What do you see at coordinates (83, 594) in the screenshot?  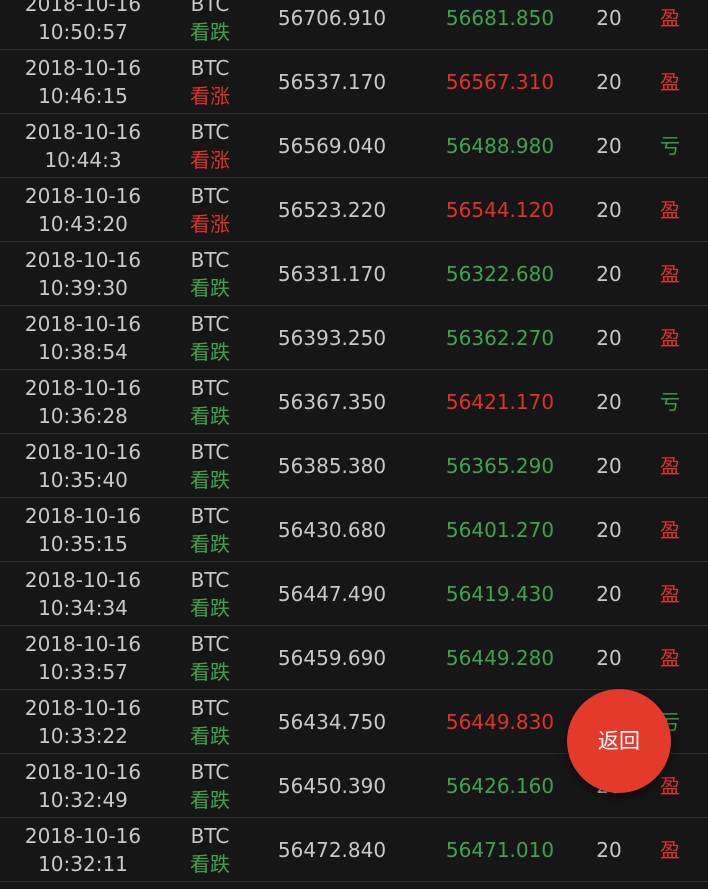 I see `trade-time: 2018-10-16 10:34:34` at bounding box center [83, 594].